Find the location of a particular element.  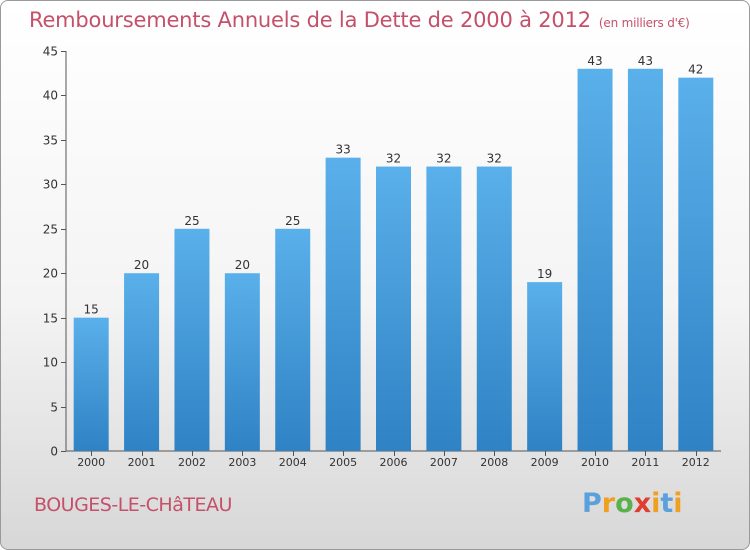

bar-2002 is located at coordinates (192, 339).